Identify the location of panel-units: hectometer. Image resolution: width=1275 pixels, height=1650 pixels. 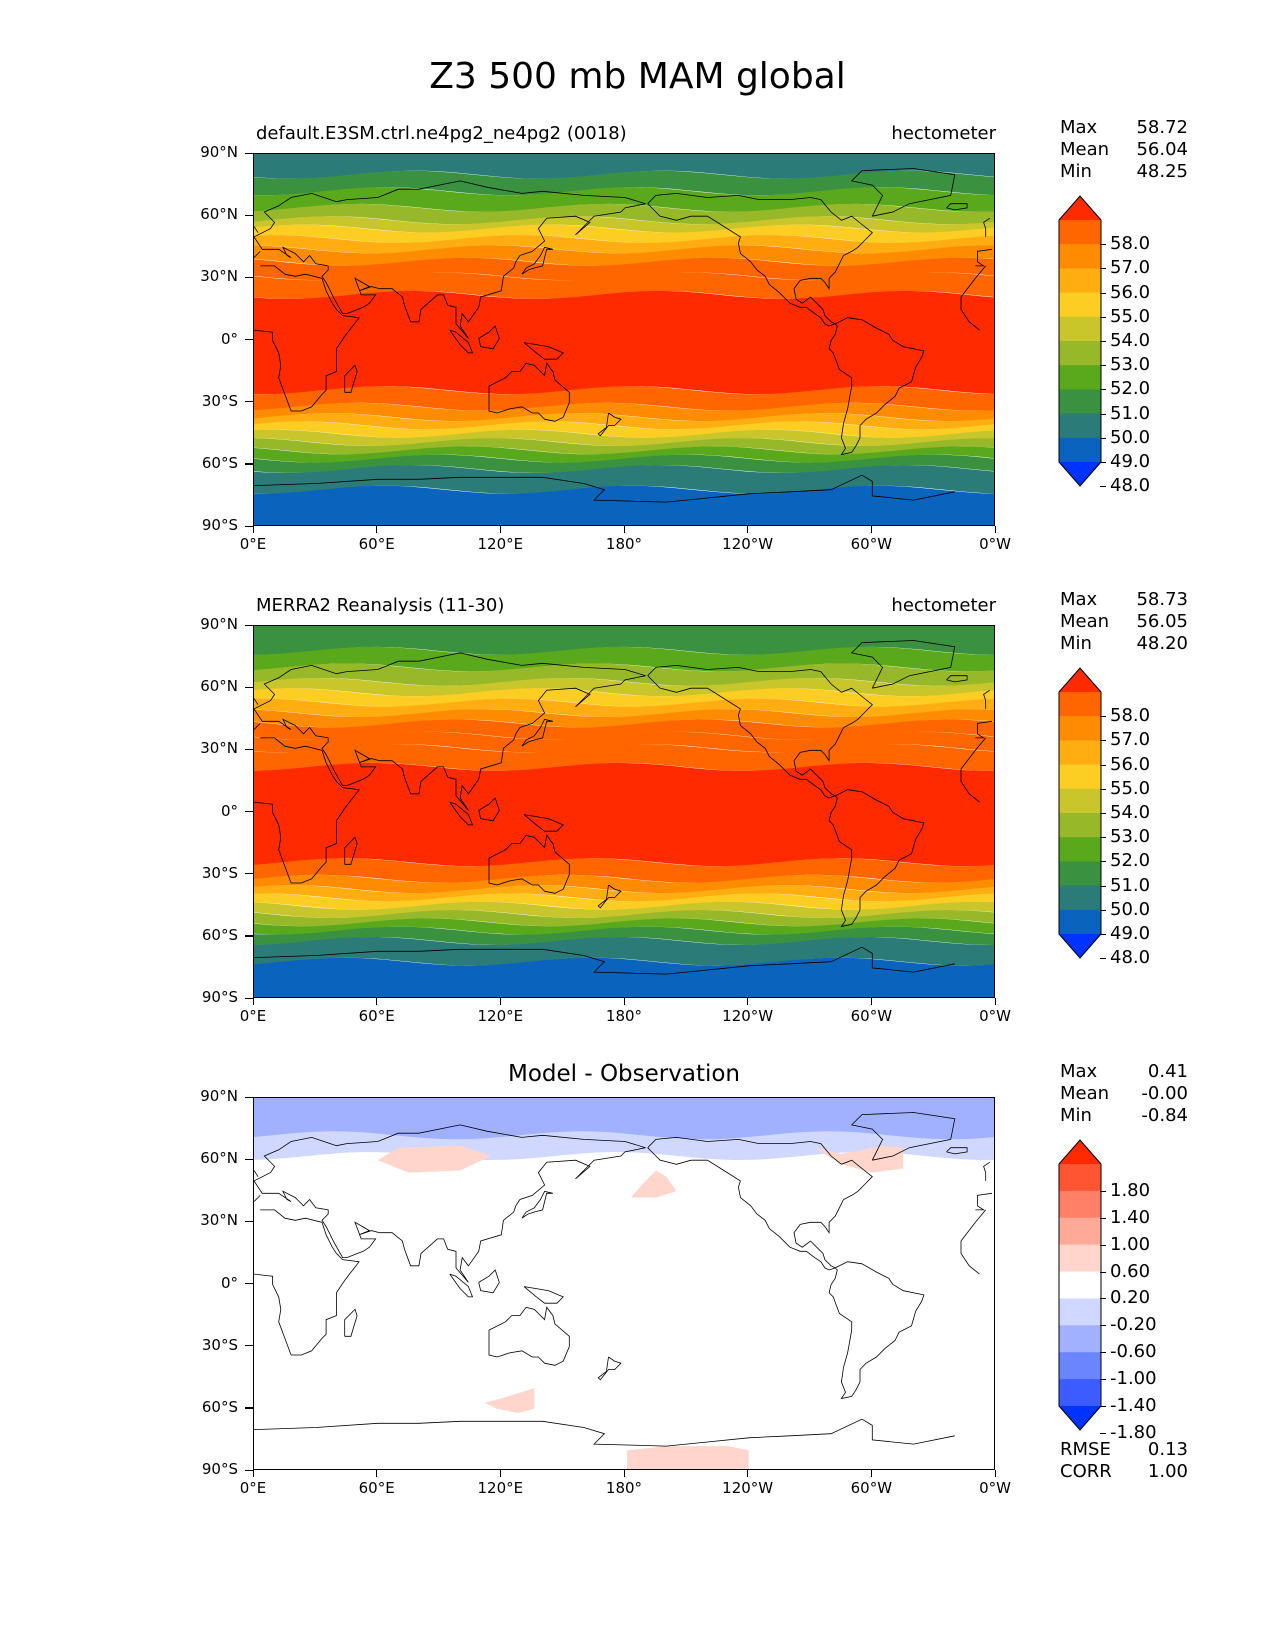
(943, 133).